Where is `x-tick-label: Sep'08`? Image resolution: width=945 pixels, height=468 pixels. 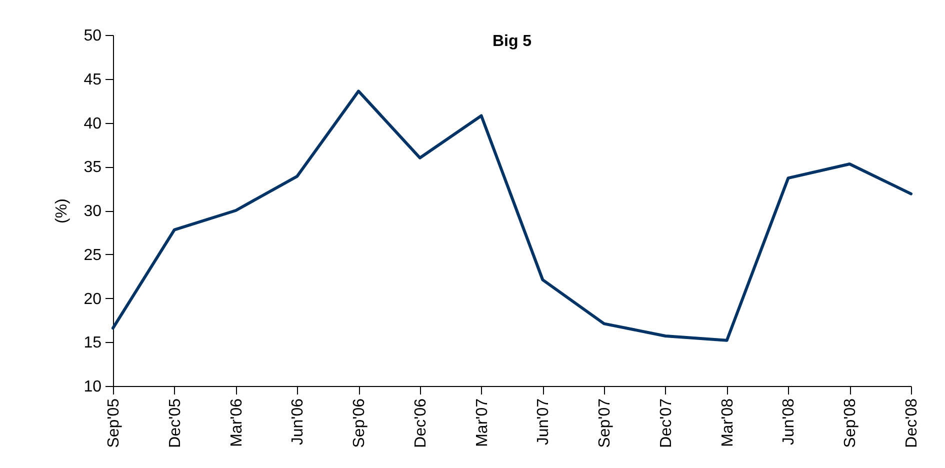 x-tick-label: Sep'08 is located at coordinates (851, 423).